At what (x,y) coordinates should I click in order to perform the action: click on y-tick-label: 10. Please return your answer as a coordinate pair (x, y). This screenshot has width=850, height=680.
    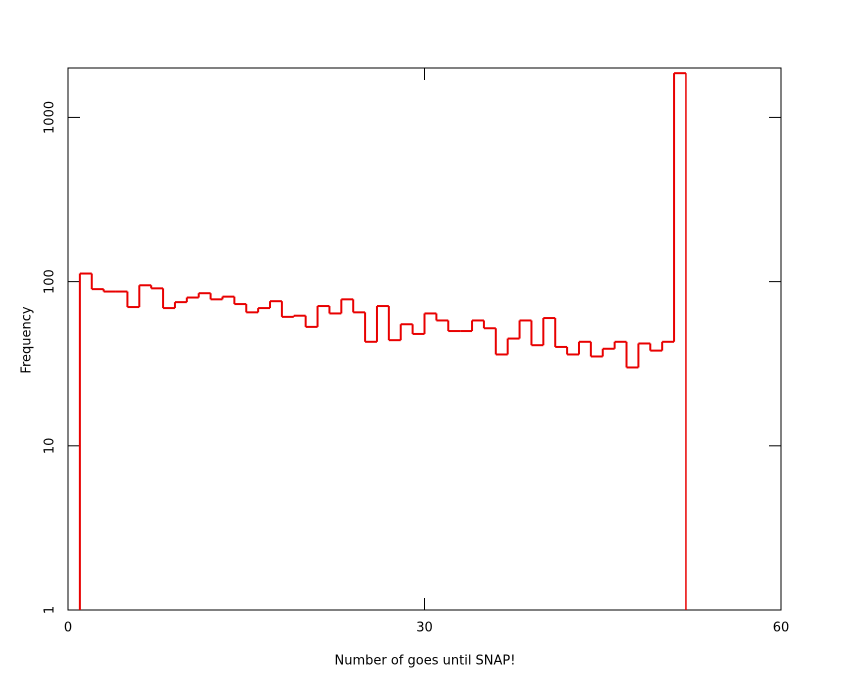
    Looking at the image, I should click on (50, 446).